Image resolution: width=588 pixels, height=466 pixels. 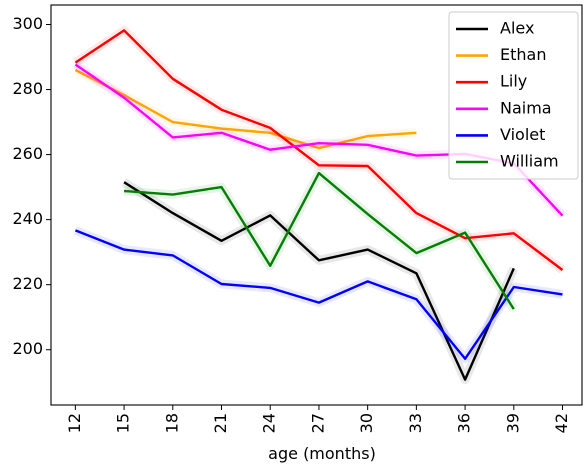 I want to click on x-tick-label: 21, so click(x=220, y=423).